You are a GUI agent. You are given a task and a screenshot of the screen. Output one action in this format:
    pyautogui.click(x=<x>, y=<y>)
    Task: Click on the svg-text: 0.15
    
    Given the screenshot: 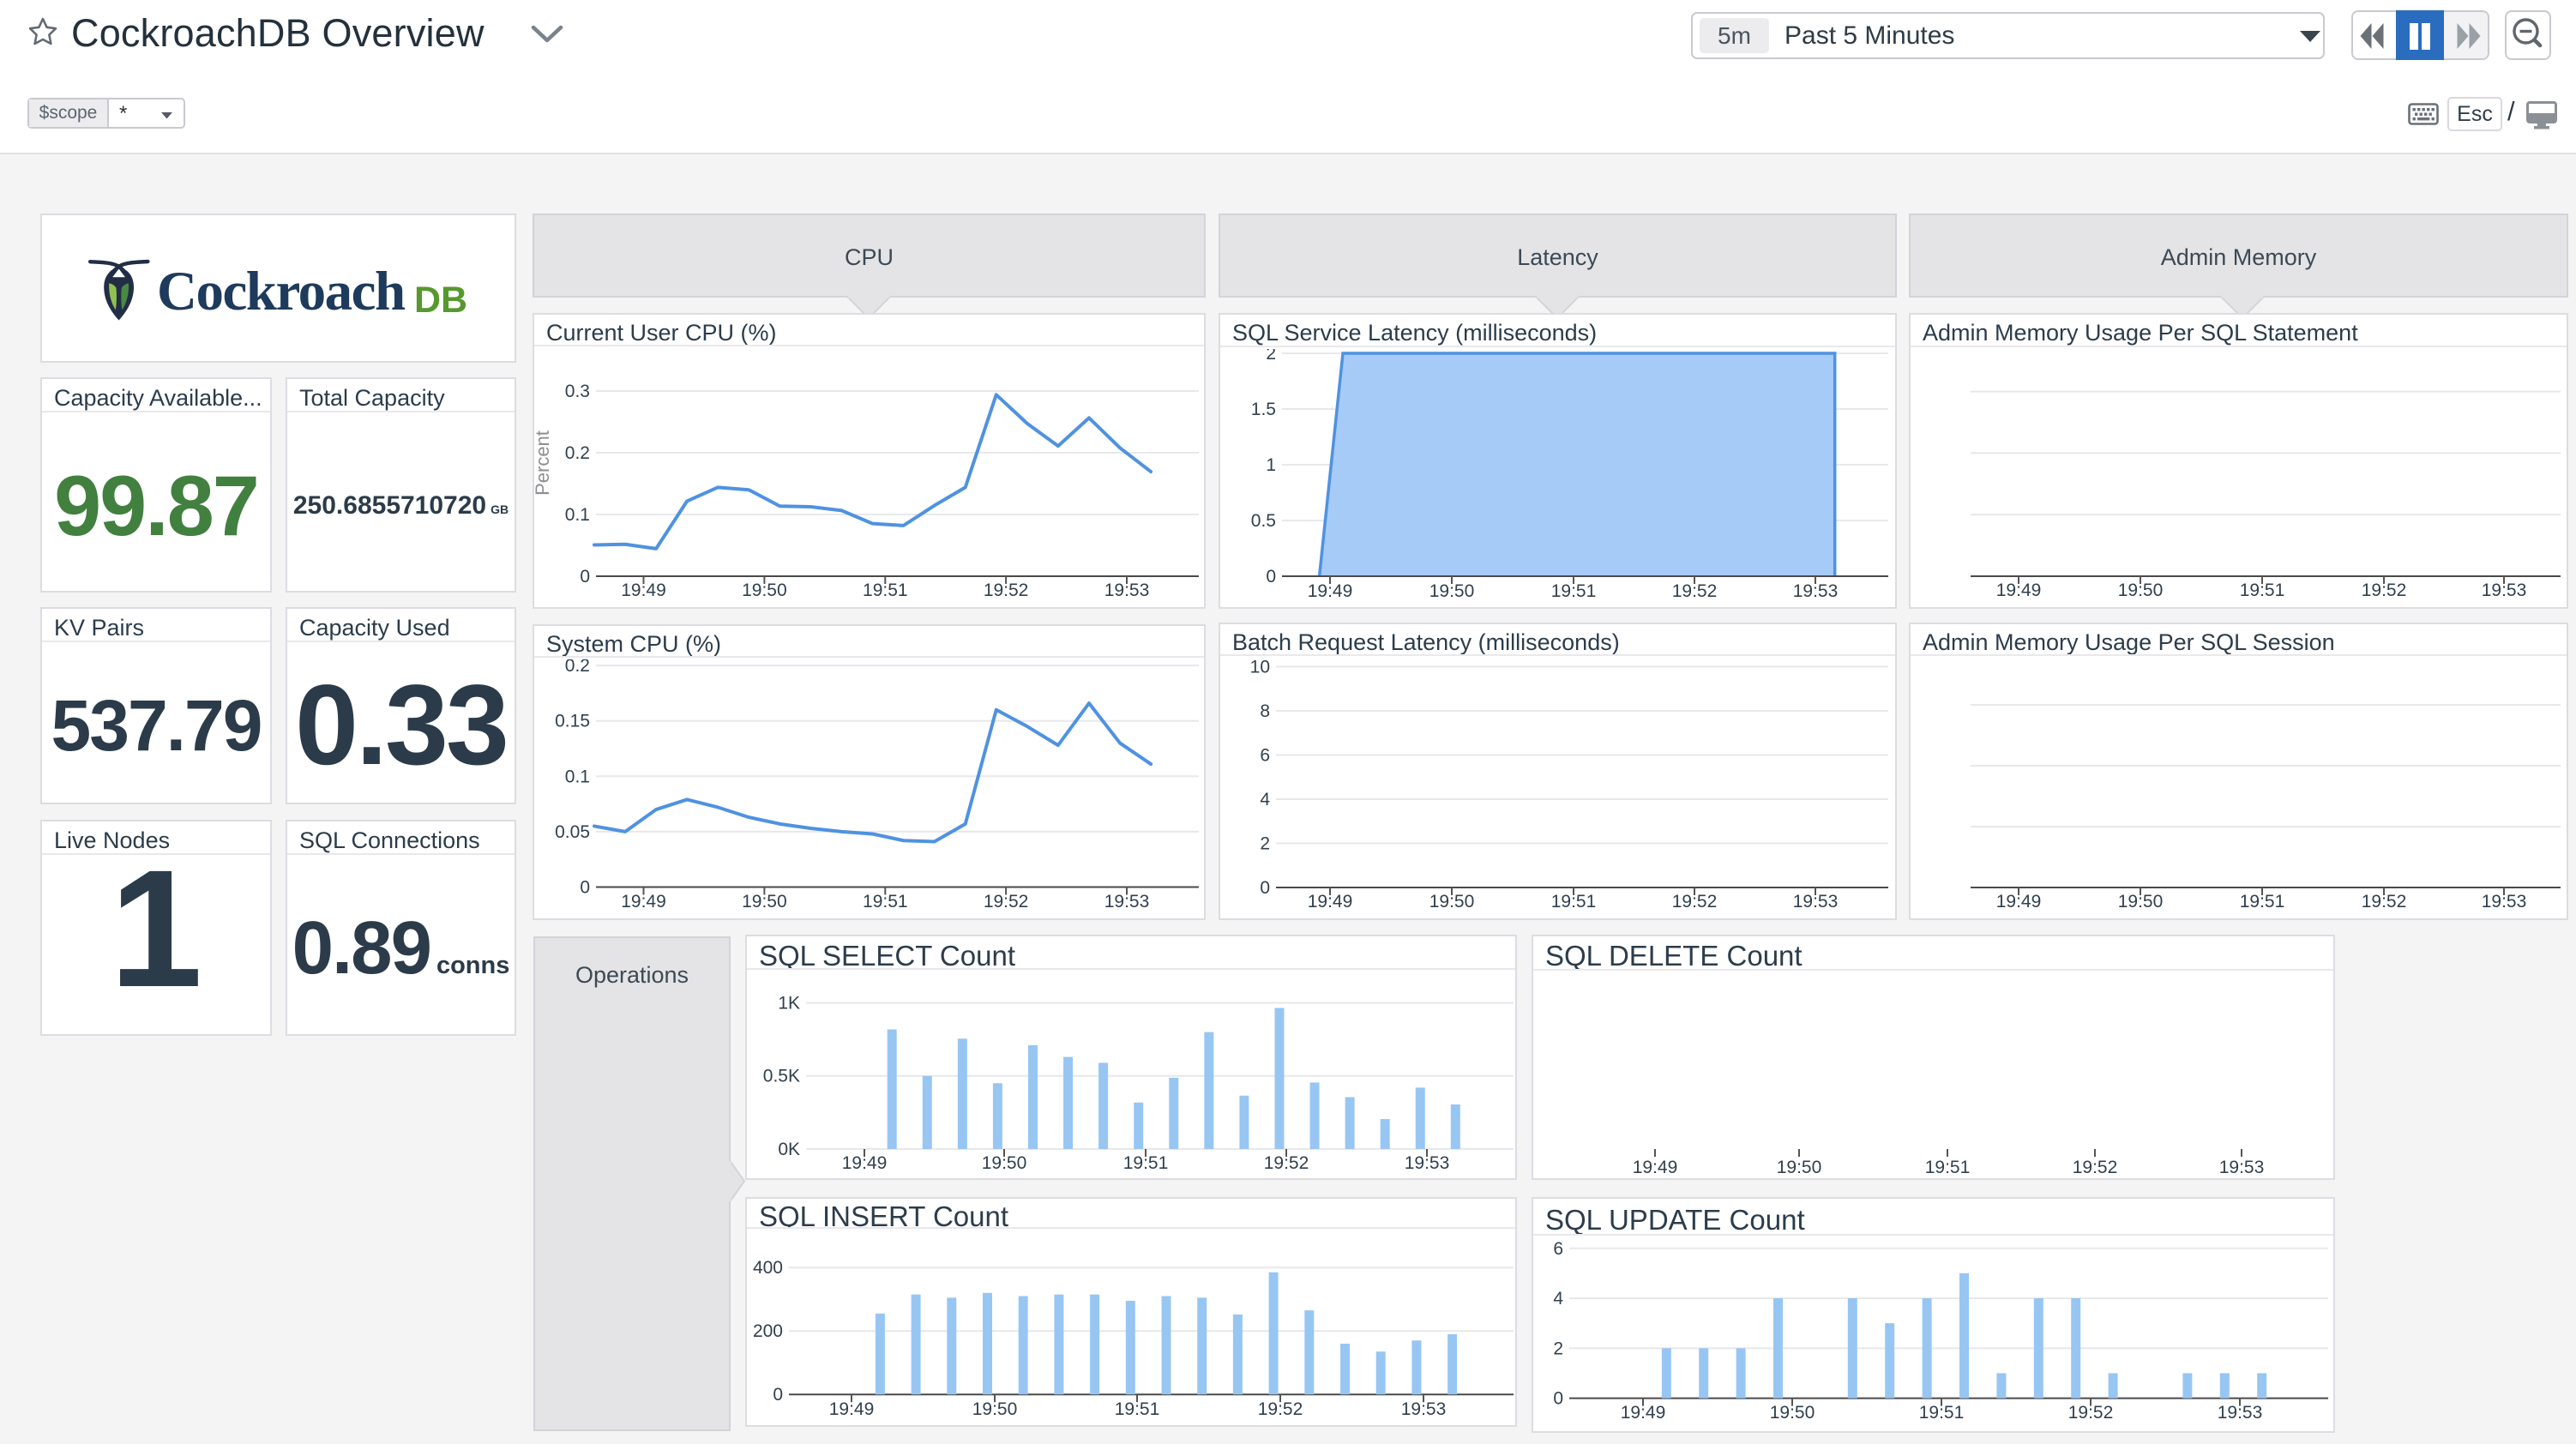 What is the action you would take?
    pyautogui.click(x=572, y=721)
    